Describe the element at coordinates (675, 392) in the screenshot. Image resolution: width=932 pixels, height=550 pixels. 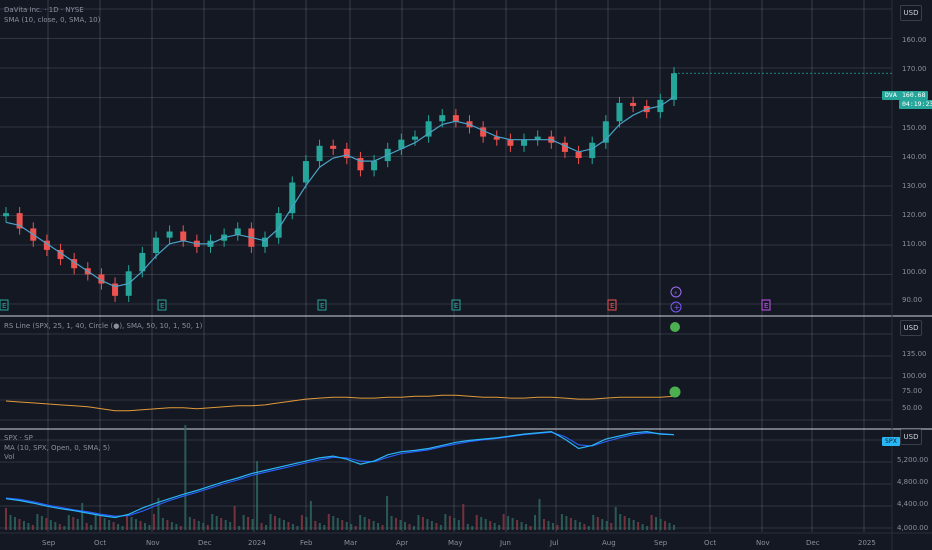
I see `rs-current-dot` at that location.